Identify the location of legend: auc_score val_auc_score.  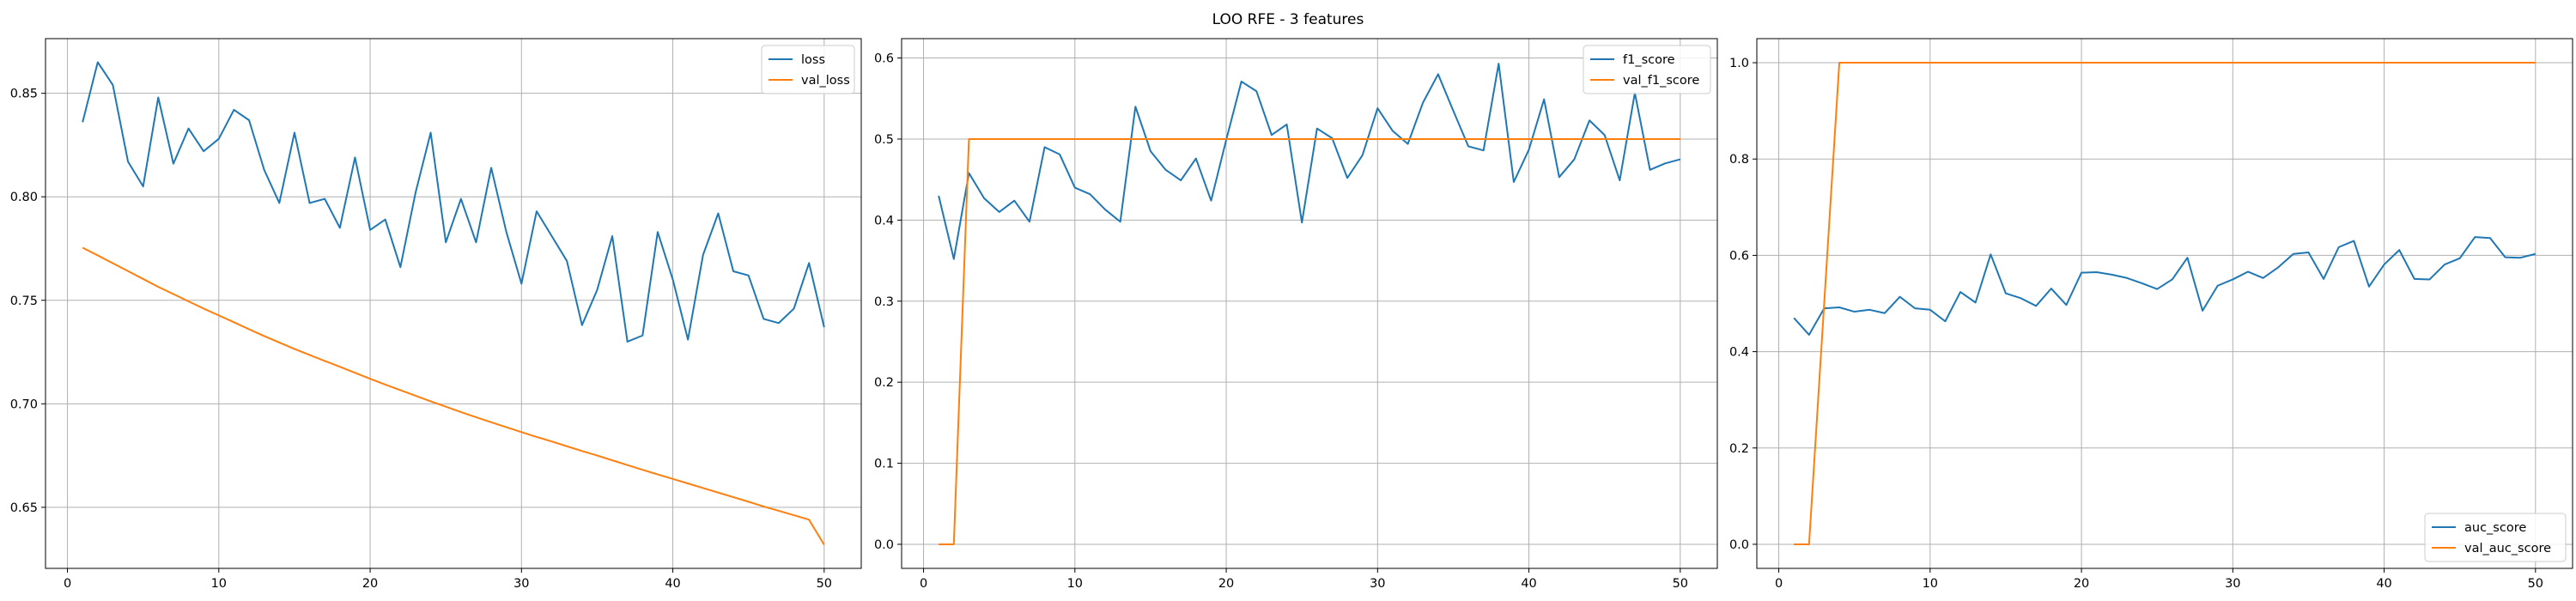
(2495, 537).